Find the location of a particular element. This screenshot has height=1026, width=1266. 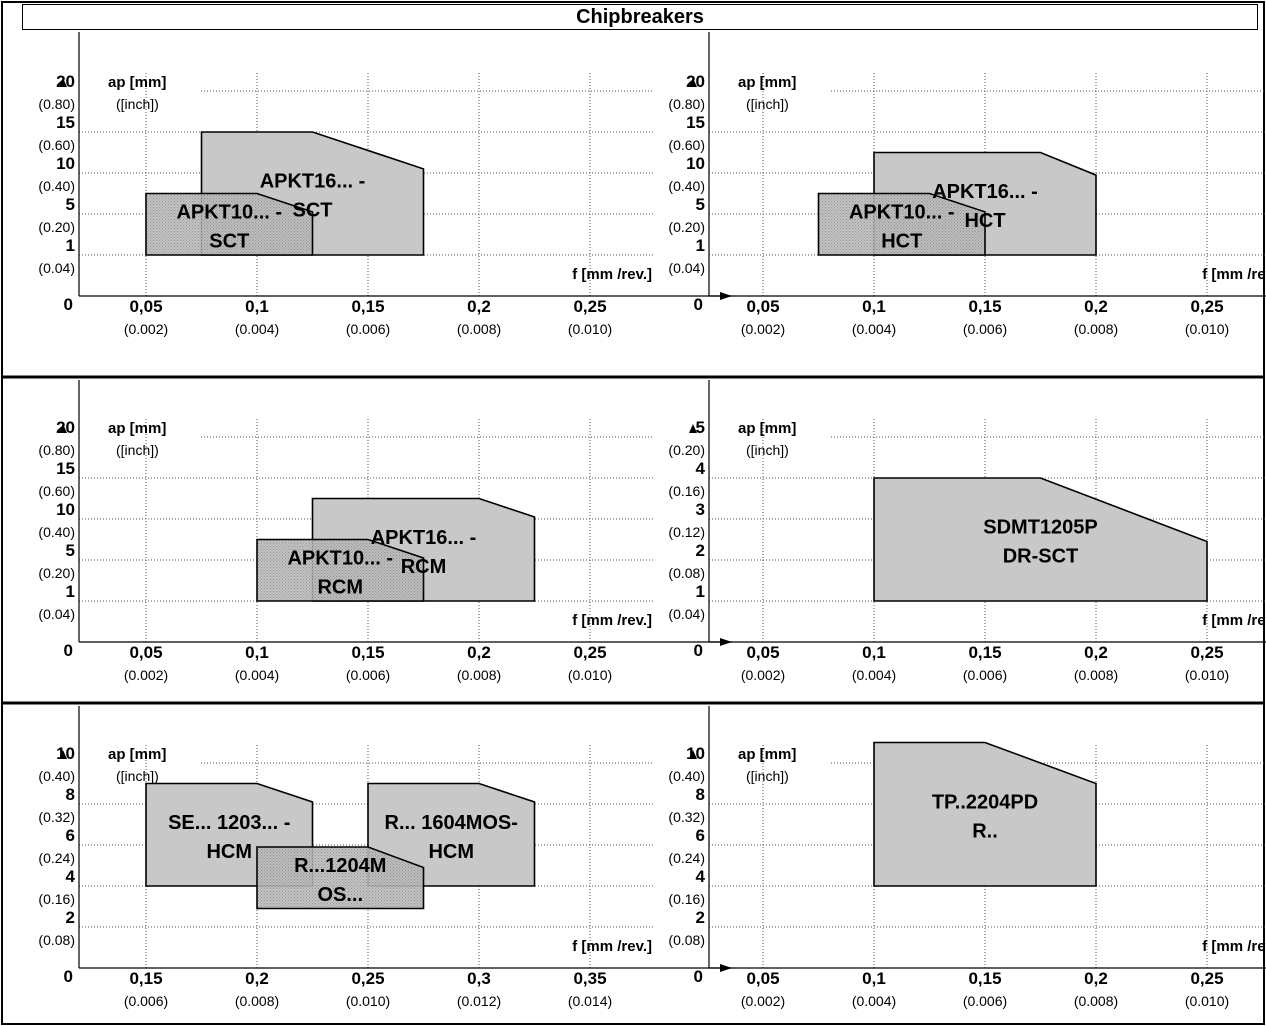

y-tick-label-inch: (0.60) is located at coordinates (56, 145).